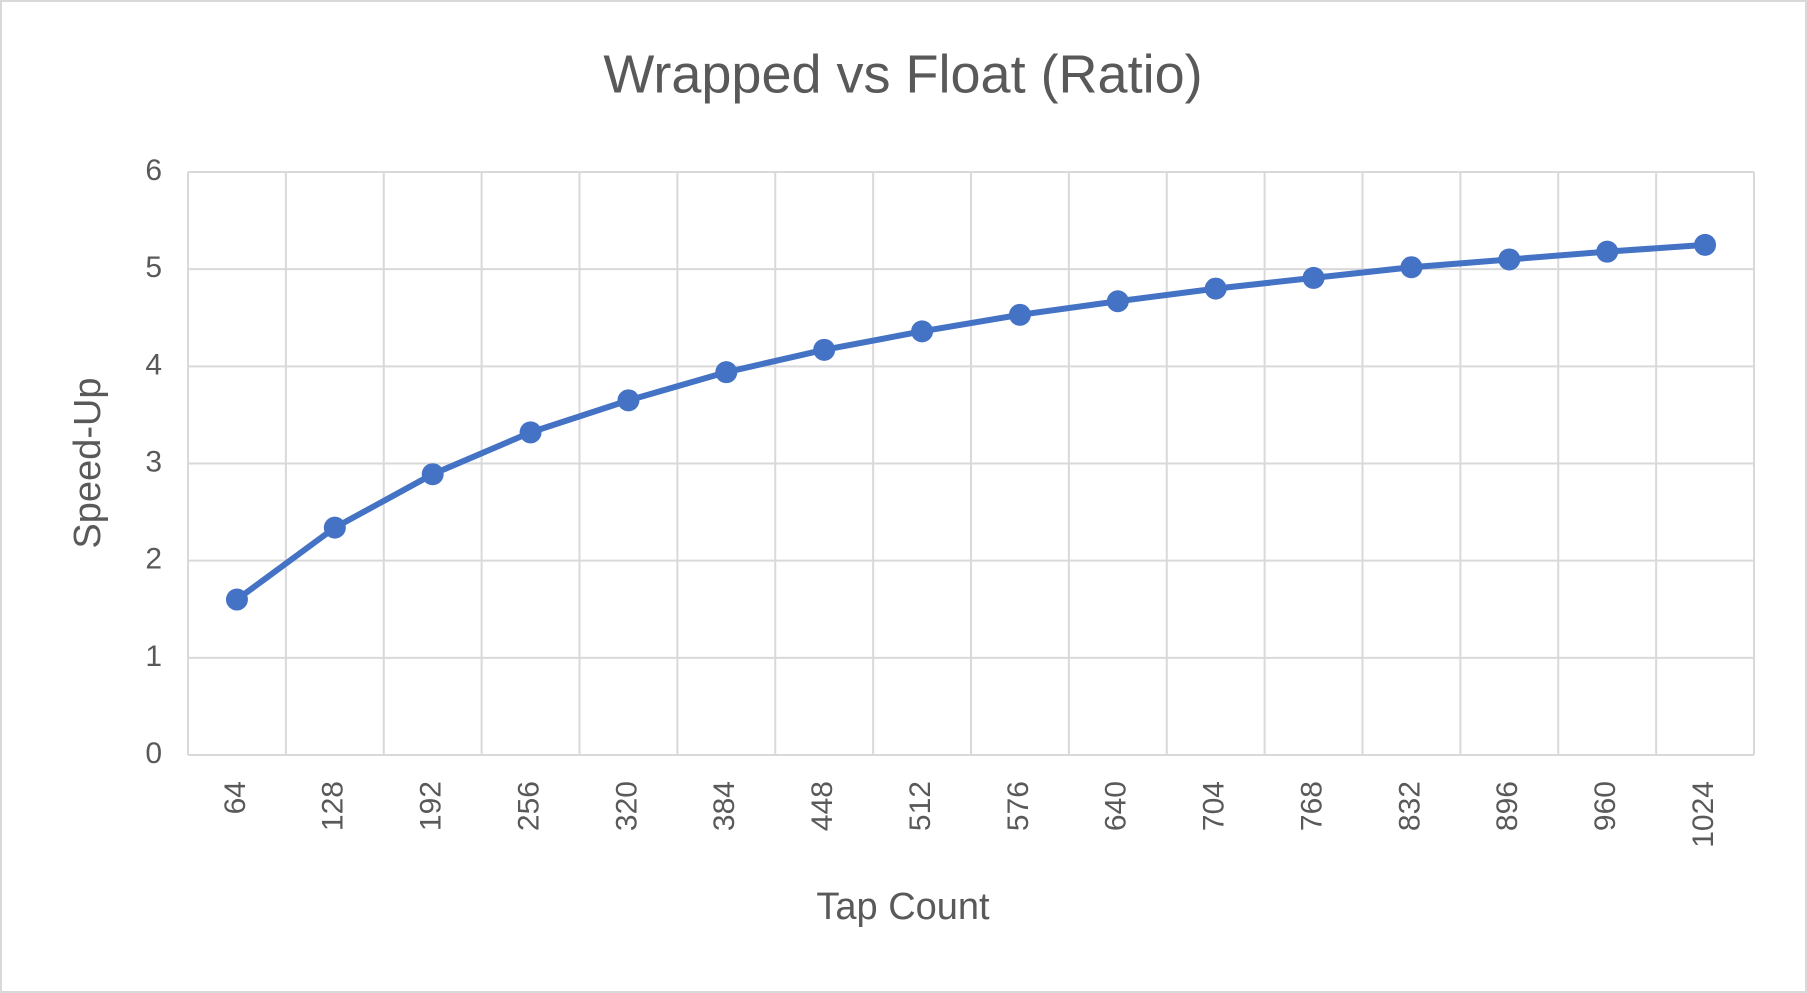 The image size is (1807, 993). What do you see at coordinates (724, 806) in the screenshot?
I see `x-tick-label: 384` at bounding box center [724, 806].